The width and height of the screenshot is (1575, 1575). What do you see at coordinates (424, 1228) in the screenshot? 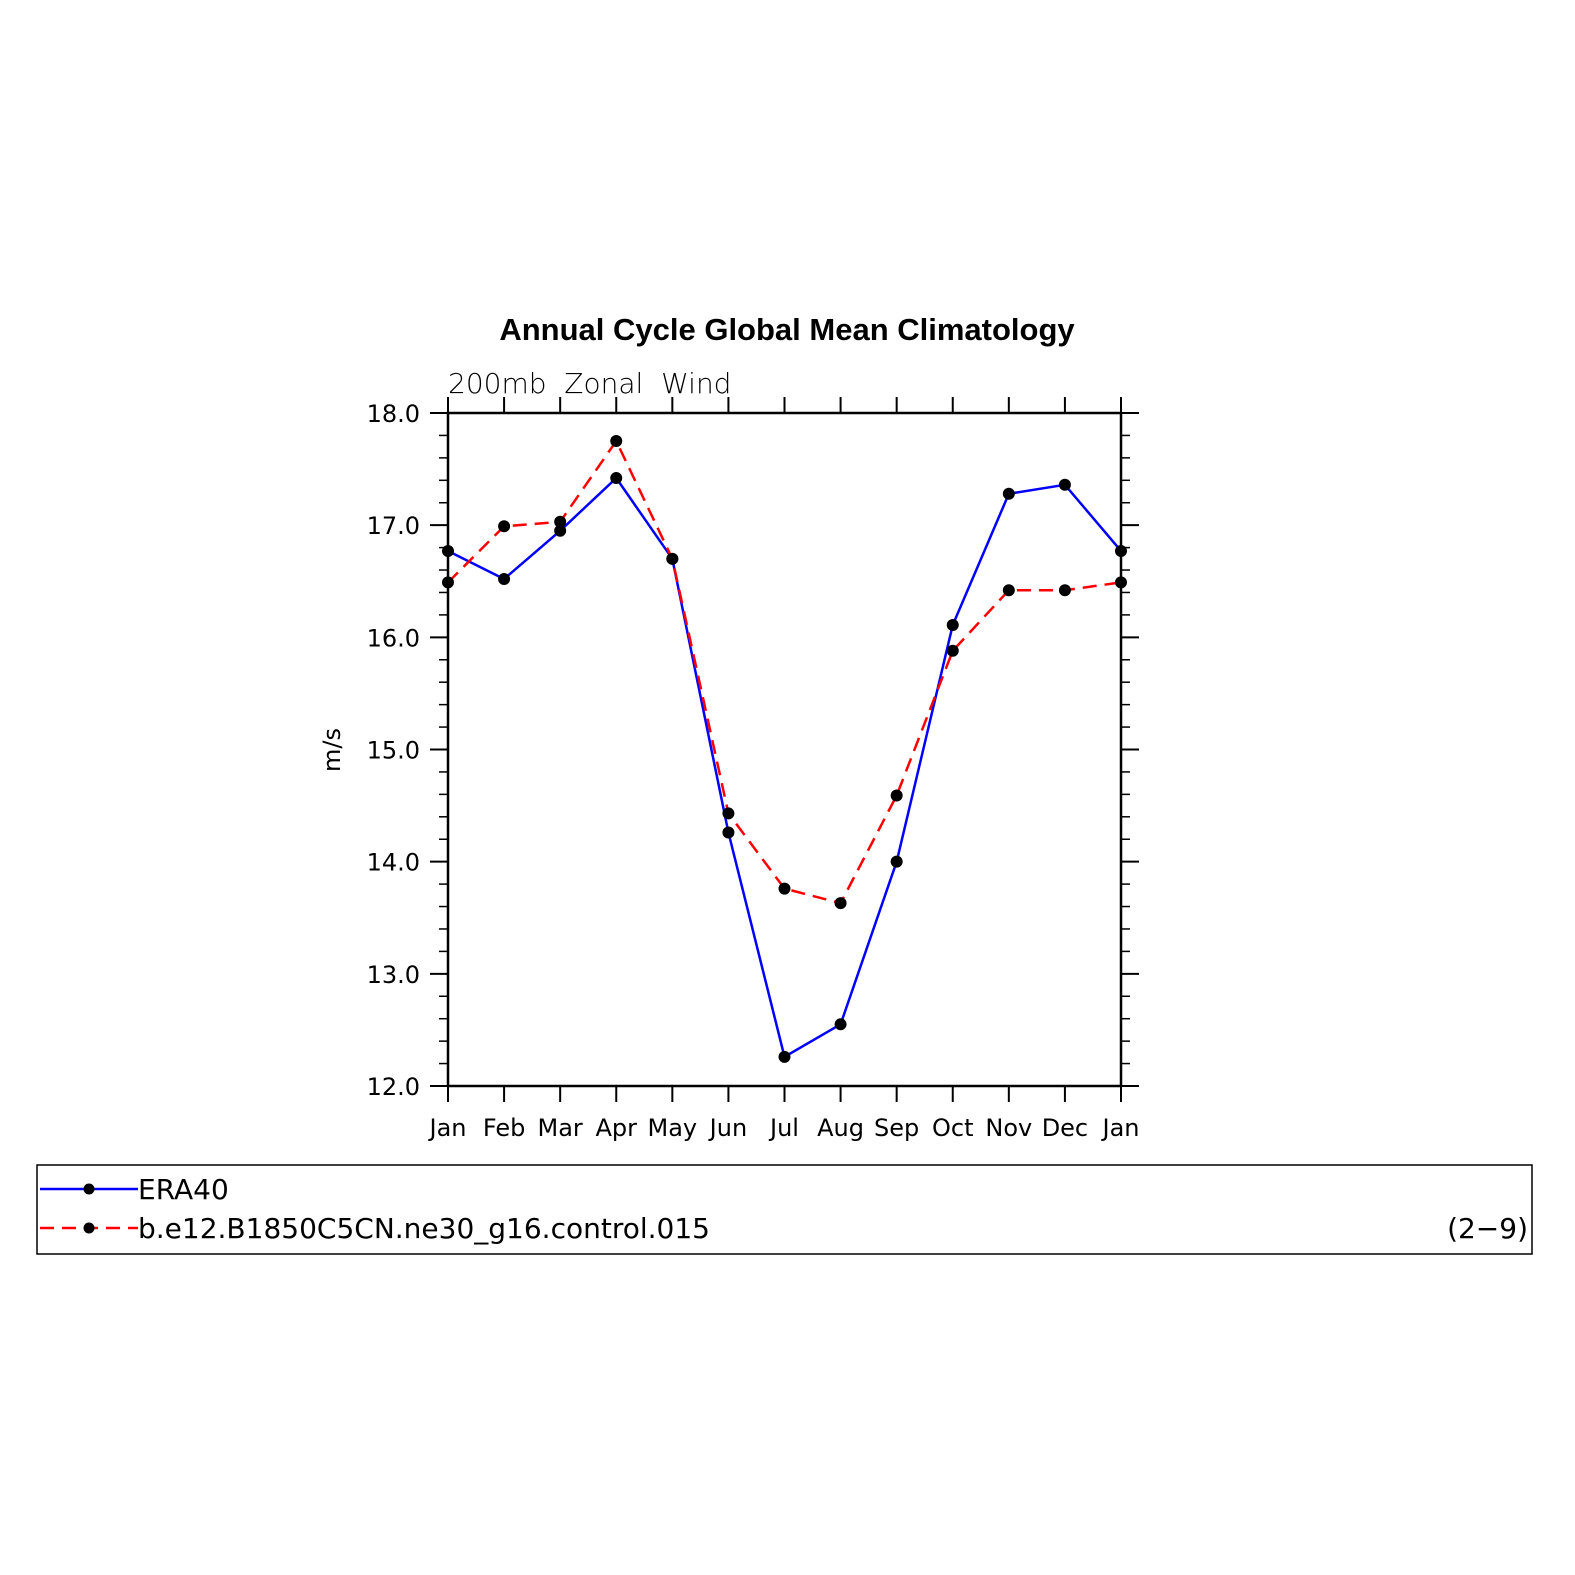
I see `legend-label-model: b.e12.B1850C5CN.ne30_g16.control.015` at bounding box center [424, 1228].